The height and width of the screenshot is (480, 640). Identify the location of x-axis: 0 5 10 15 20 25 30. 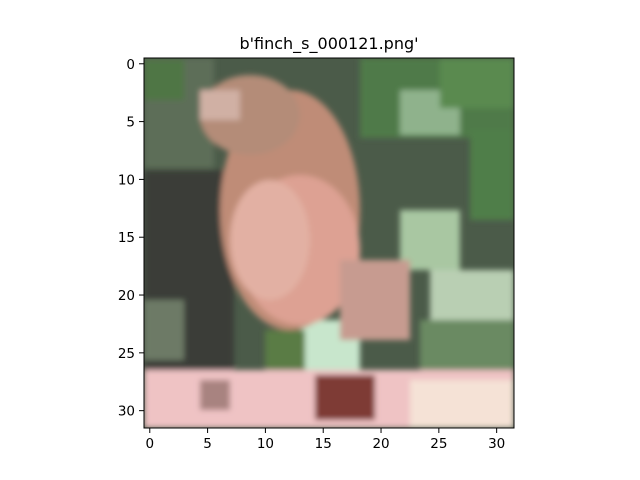
(325, 440).